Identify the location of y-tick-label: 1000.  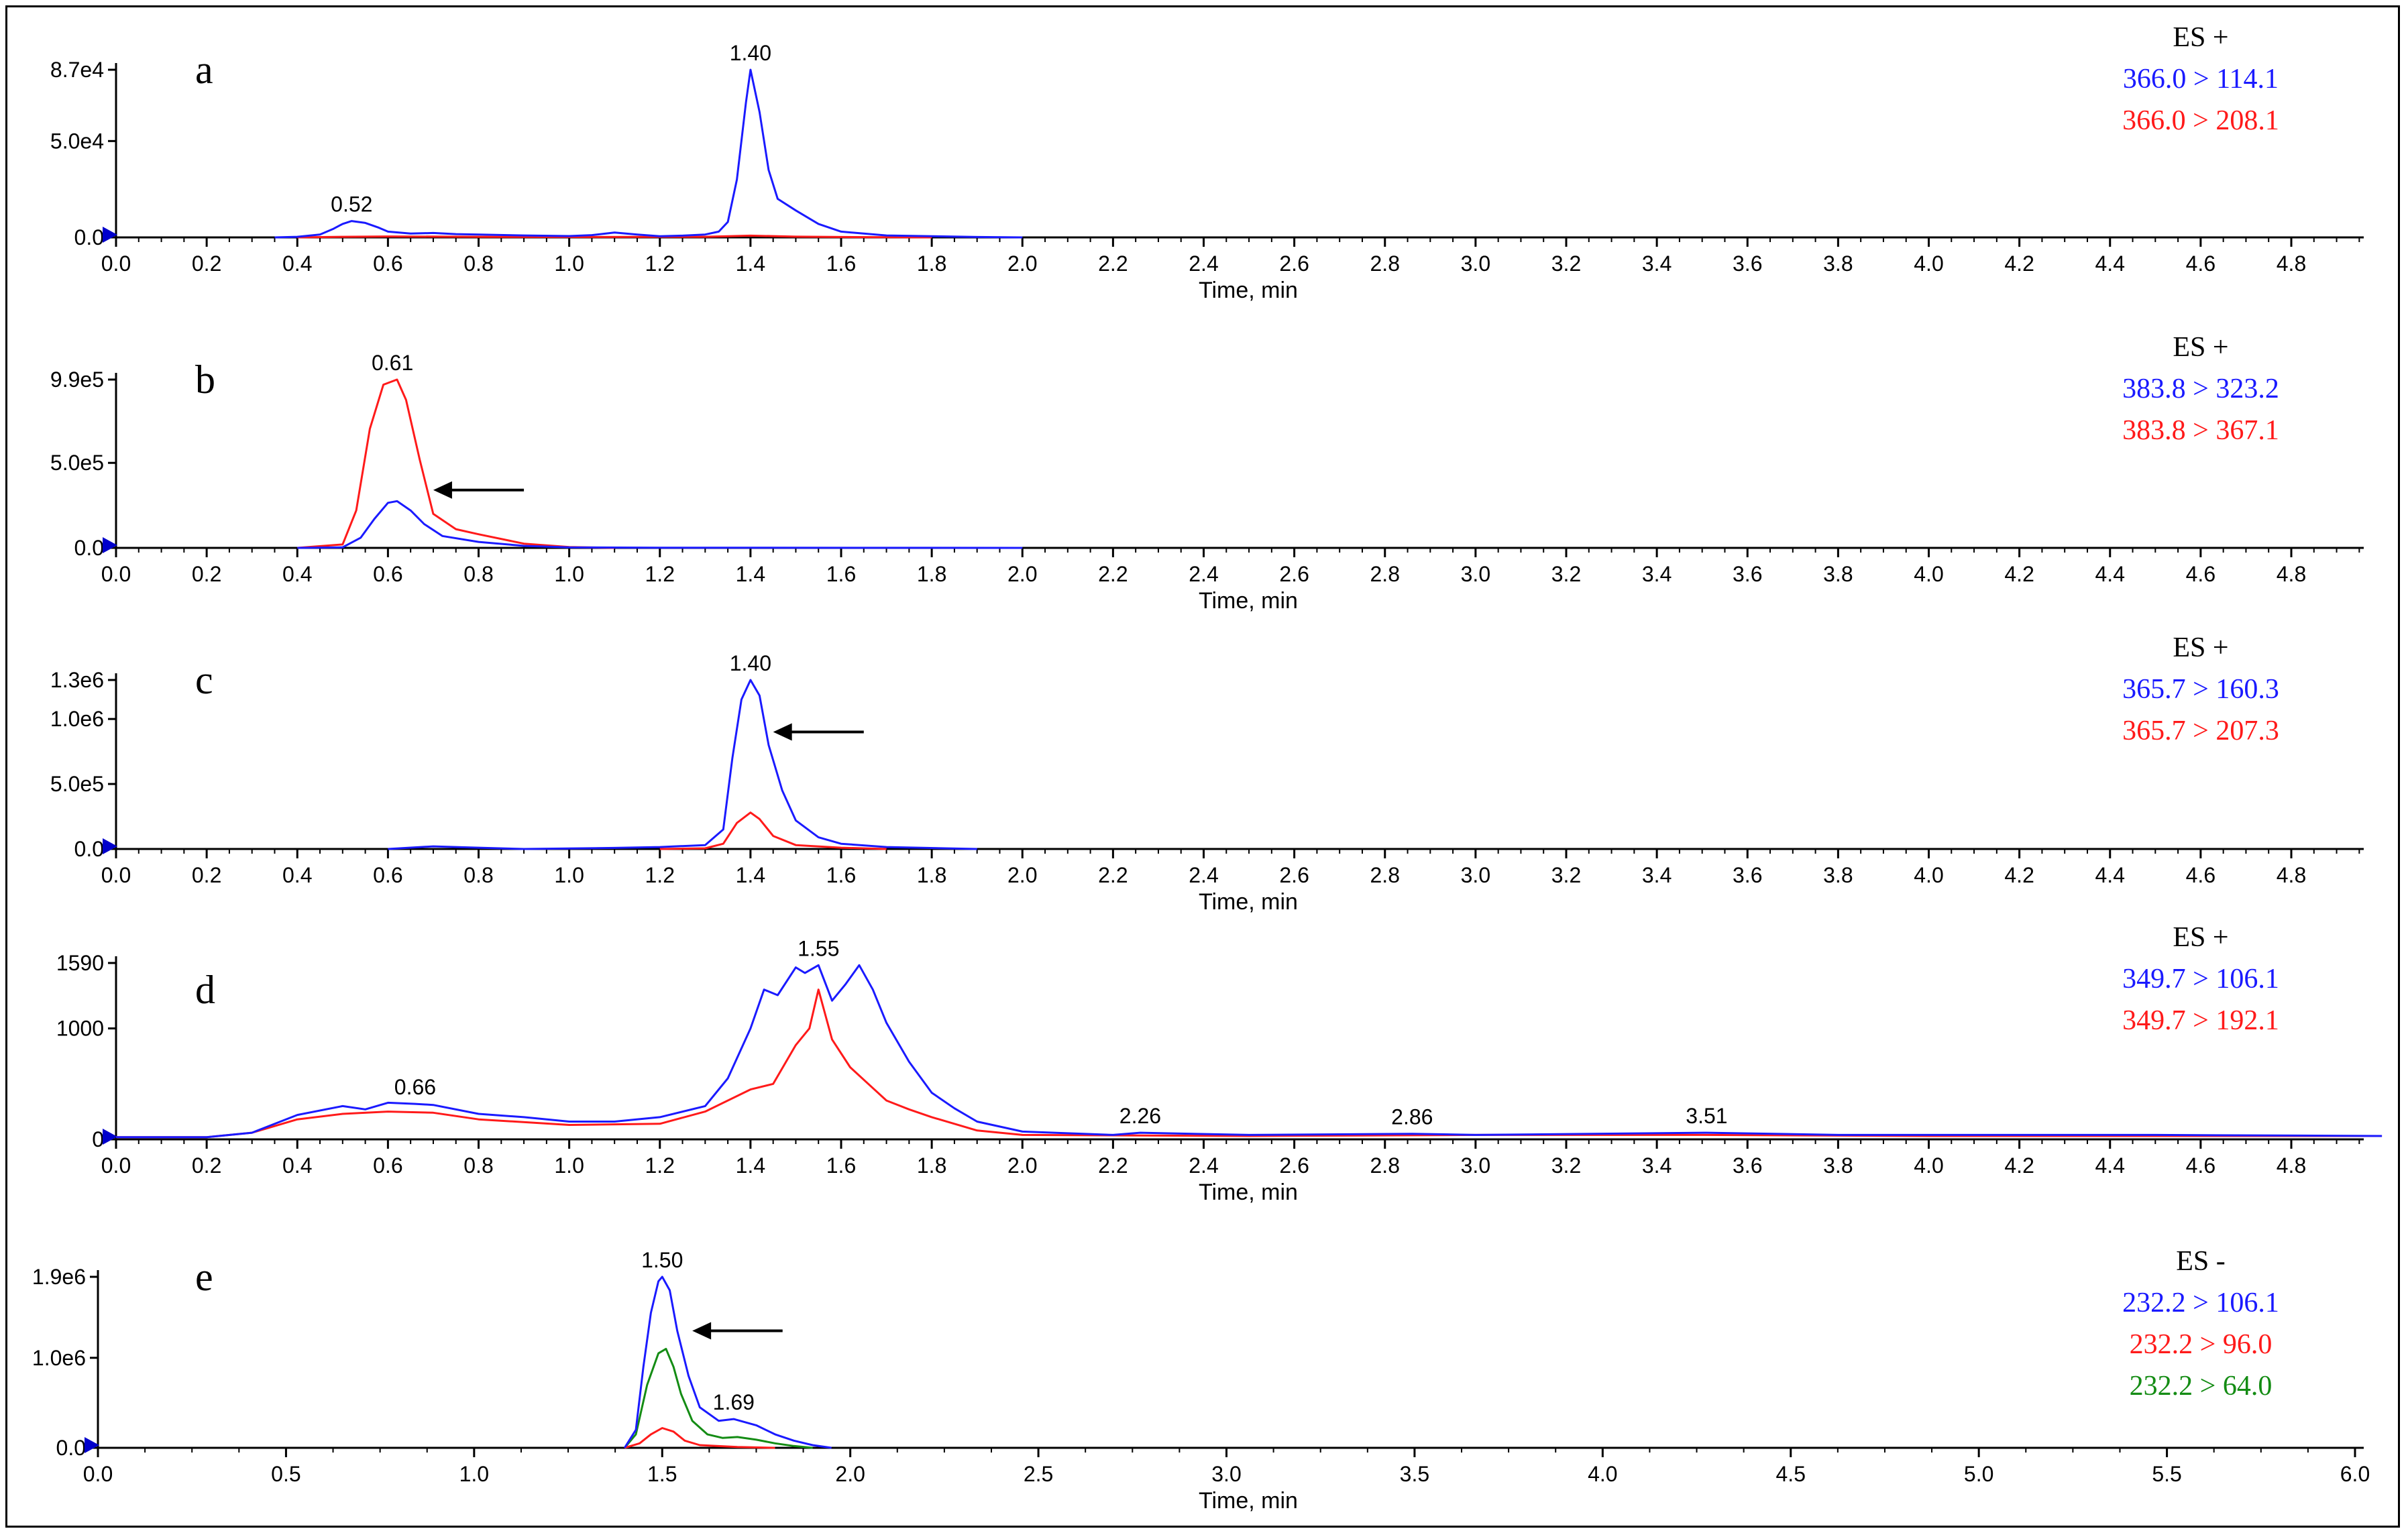
(80, 1029).